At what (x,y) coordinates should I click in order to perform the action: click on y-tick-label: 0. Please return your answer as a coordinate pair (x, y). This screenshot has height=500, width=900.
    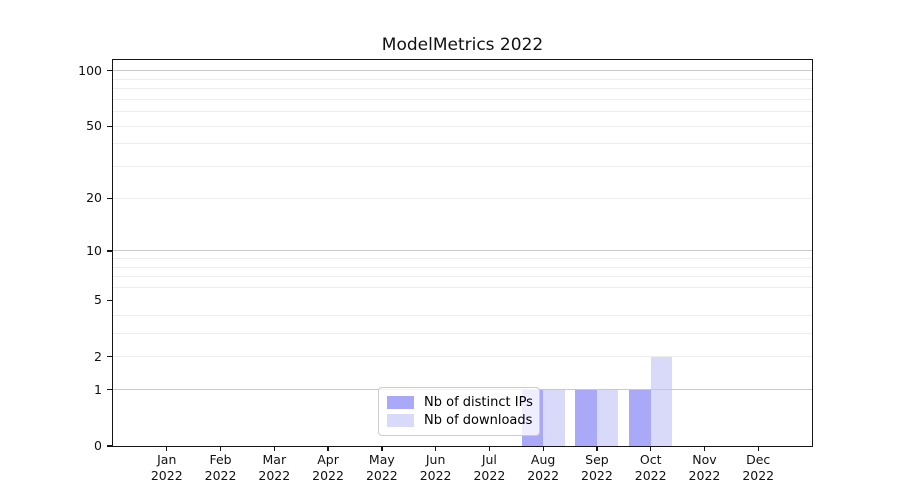
    Looking at the image, I should click on (98, 445).